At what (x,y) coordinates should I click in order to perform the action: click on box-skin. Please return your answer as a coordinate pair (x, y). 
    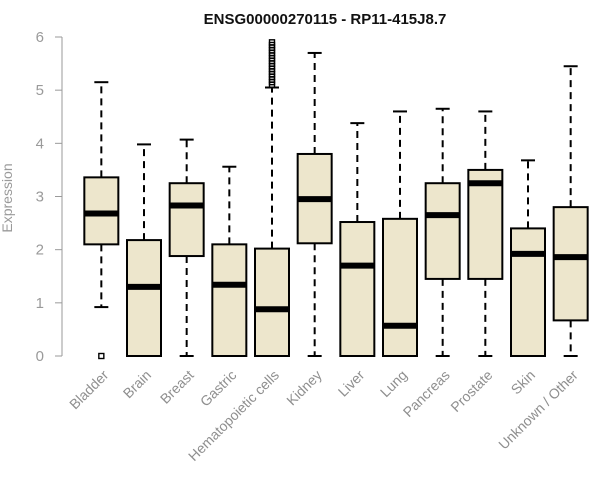
    Looking at the image, I should click on (528, 258).